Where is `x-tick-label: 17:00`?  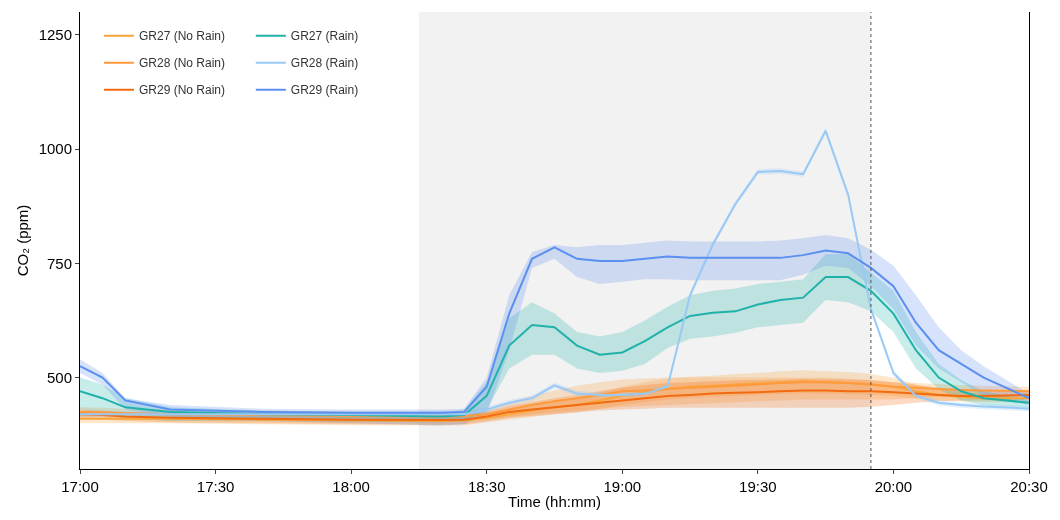 x-tick-label: 17:00 is located at coordinates (80, 486).